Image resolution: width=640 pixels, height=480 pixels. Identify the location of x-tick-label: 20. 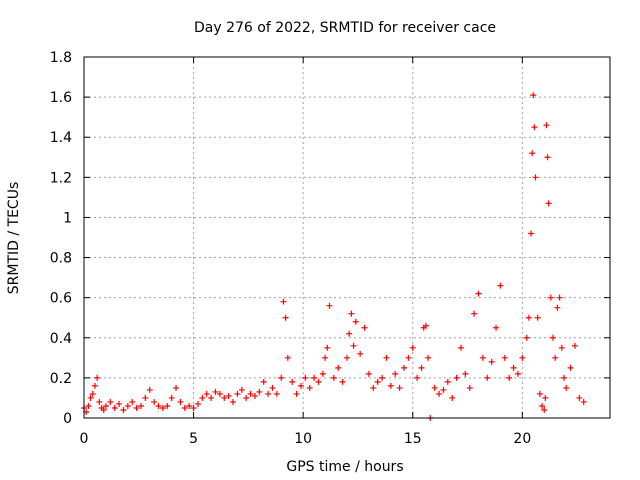
(522, 439).